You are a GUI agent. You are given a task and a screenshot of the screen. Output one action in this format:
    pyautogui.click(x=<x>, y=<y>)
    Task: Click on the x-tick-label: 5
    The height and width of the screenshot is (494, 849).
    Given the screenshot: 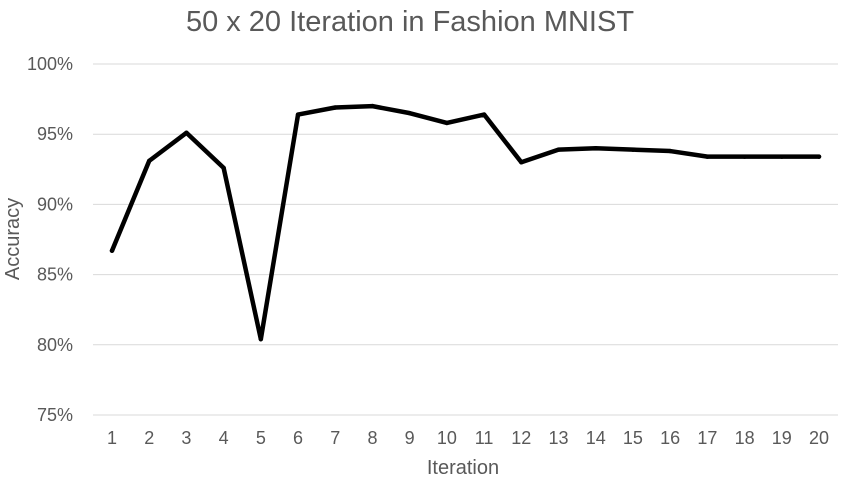 What is the action you would take?
    pyautogui.click(x=261, y=438)
    